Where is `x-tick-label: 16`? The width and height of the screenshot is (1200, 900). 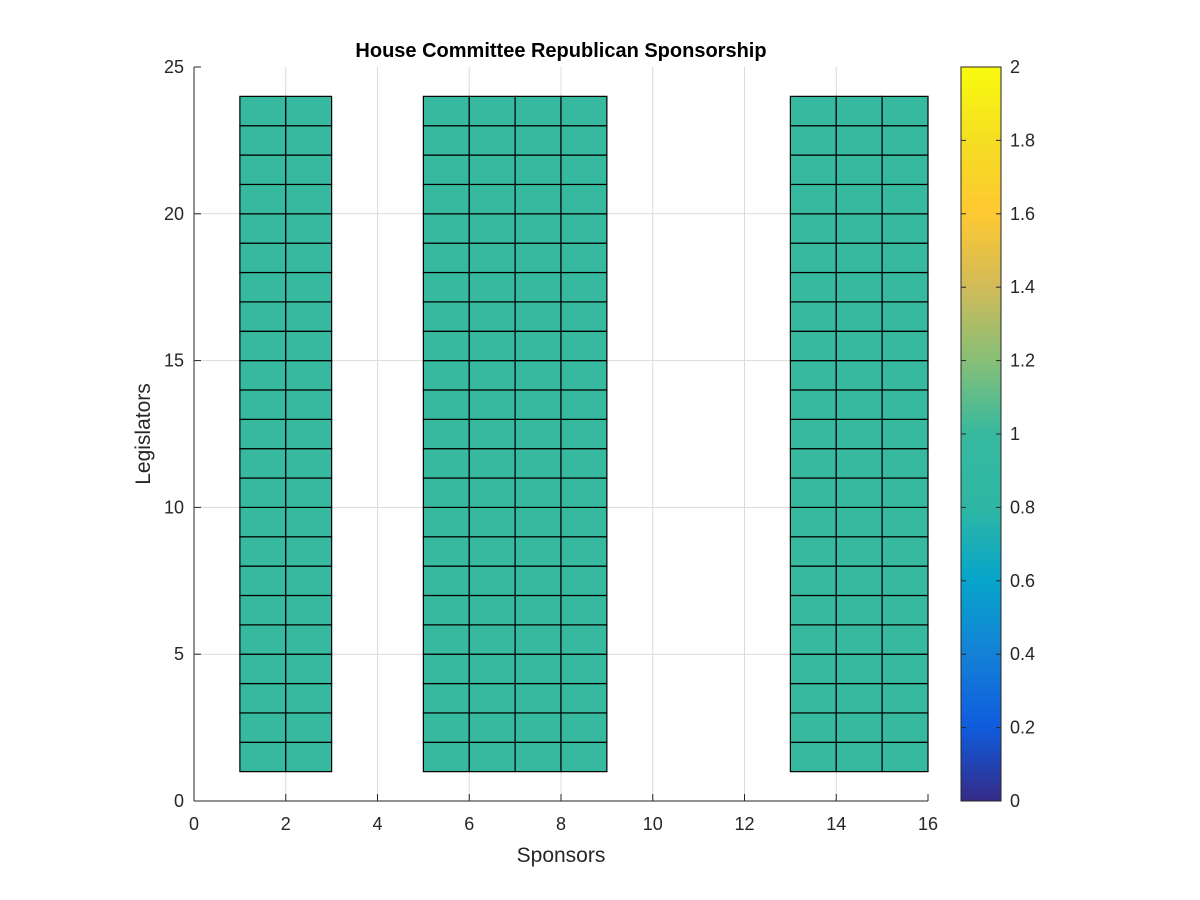
x-tick-label: 16 is located at coordinates (928, 824).